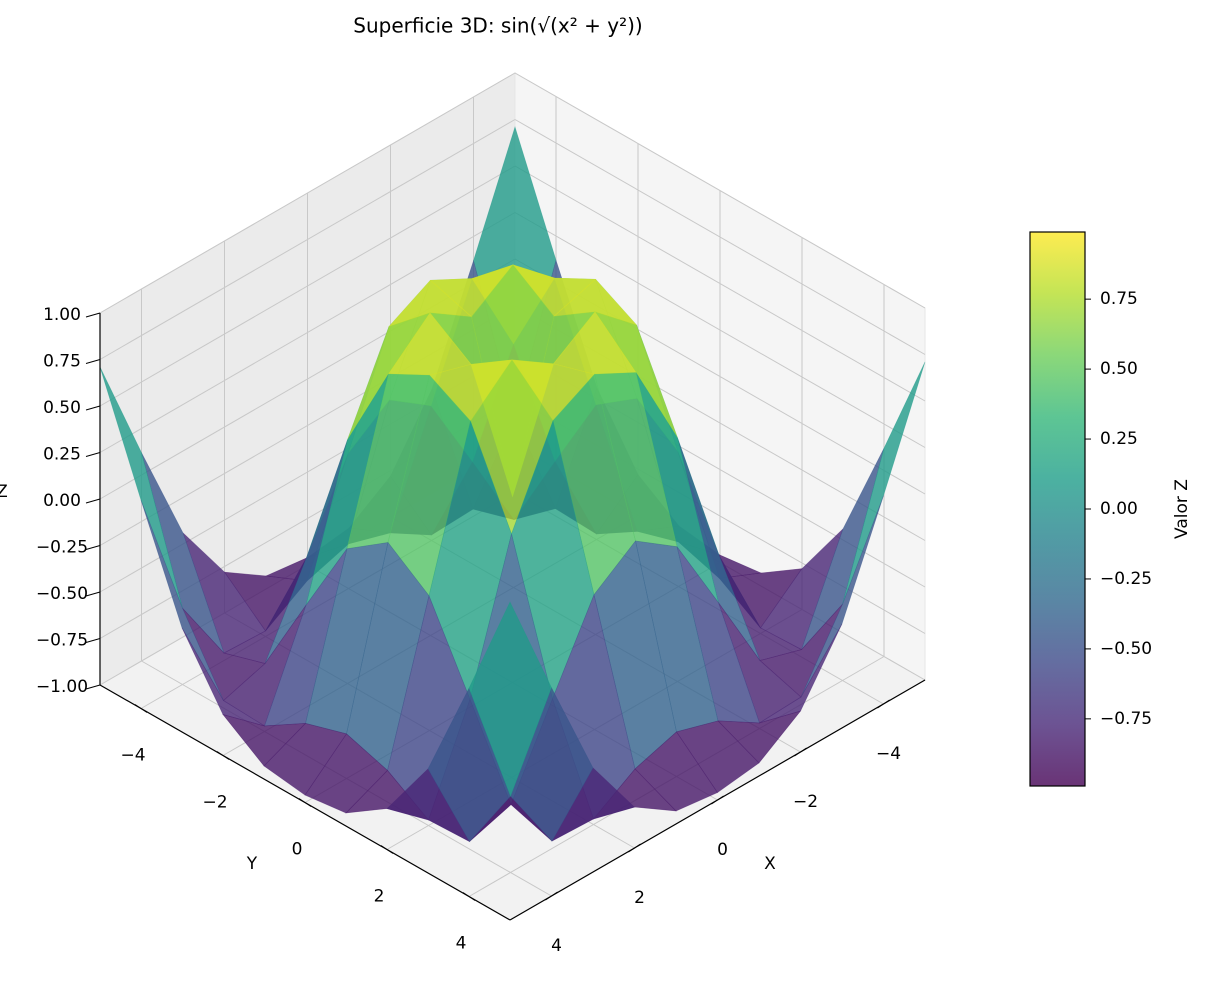  What do you see at coordinates (62, 641) in the screenshot?
I see `z-tick-label: −0.75` at bounding box center [62, 641].